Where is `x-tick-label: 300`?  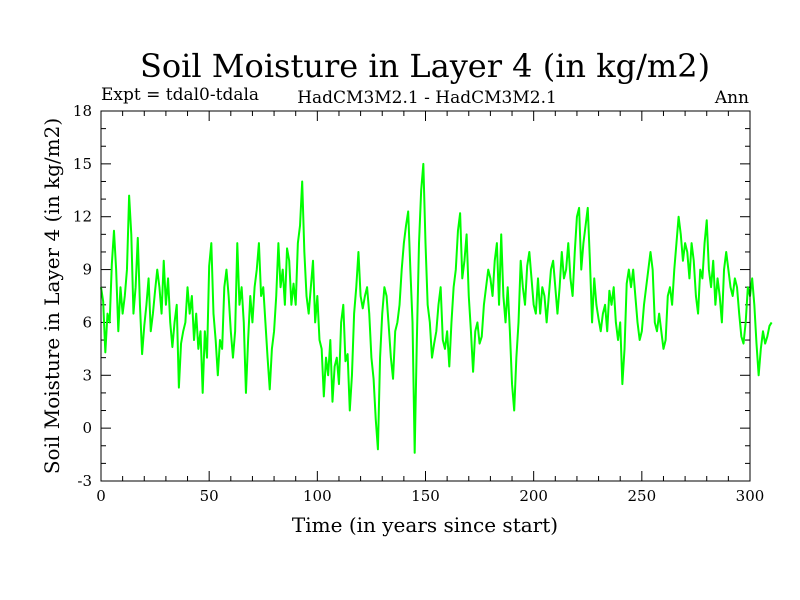 x-tick-label: 300 is located at coordinates (750, 496).